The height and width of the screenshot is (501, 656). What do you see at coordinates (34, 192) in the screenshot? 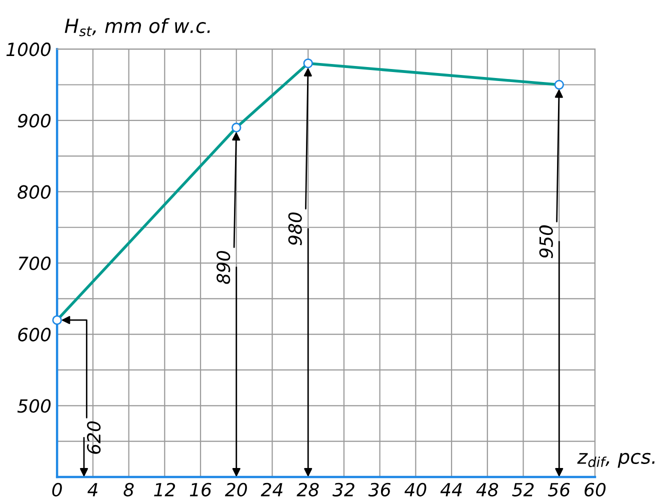
I see `y-tick-label: 800` at bounding box center [34, 192].